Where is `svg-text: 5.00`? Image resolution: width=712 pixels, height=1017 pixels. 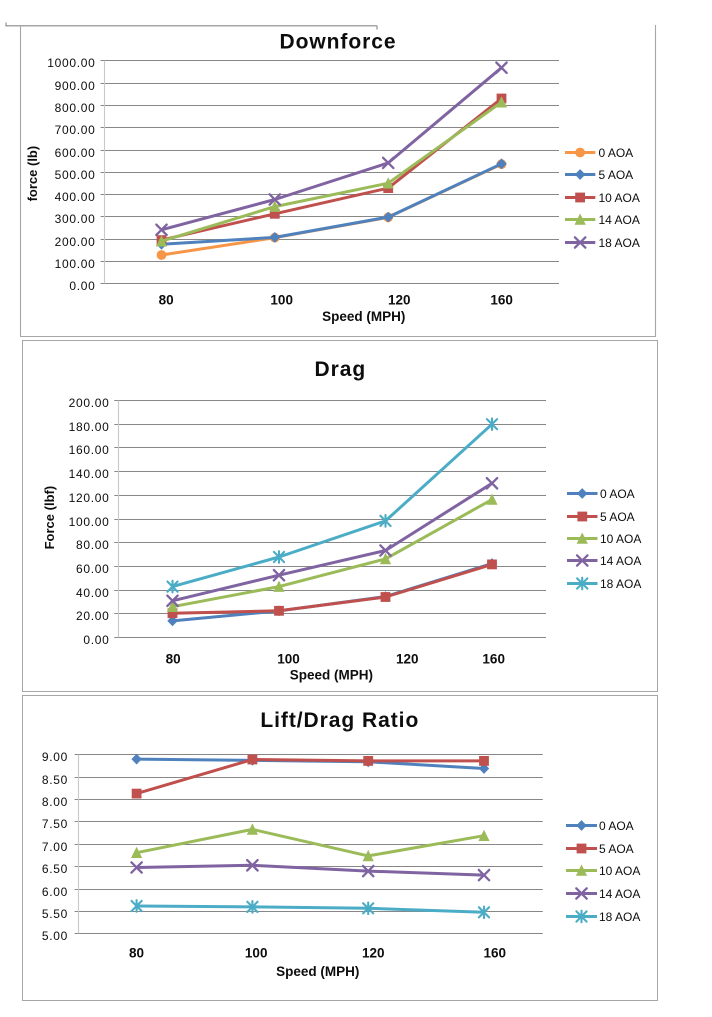
svg-text: 5.00 is located at coordinates (55, 936).